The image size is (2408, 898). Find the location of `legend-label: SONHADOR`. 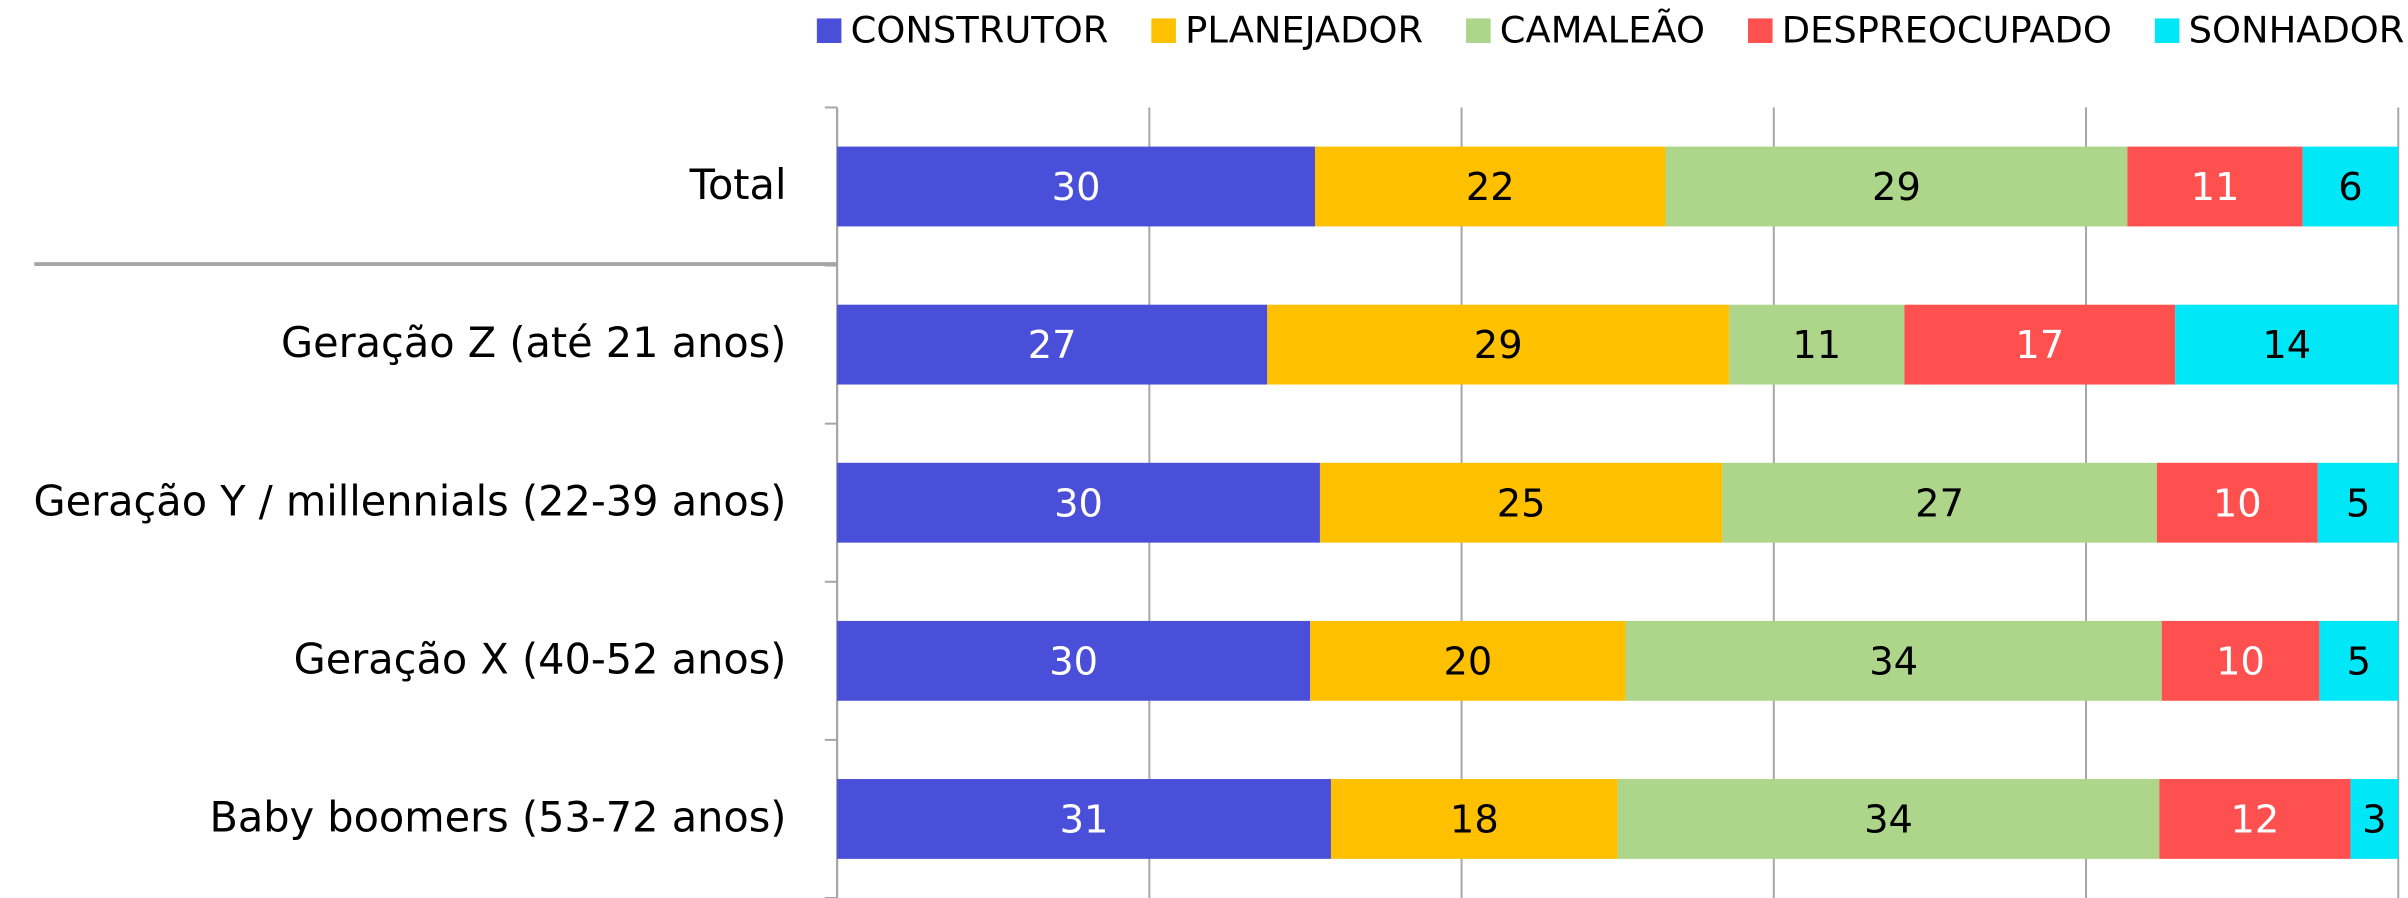

legend-label: SONHADOR is located at coordinates (2297, 30).